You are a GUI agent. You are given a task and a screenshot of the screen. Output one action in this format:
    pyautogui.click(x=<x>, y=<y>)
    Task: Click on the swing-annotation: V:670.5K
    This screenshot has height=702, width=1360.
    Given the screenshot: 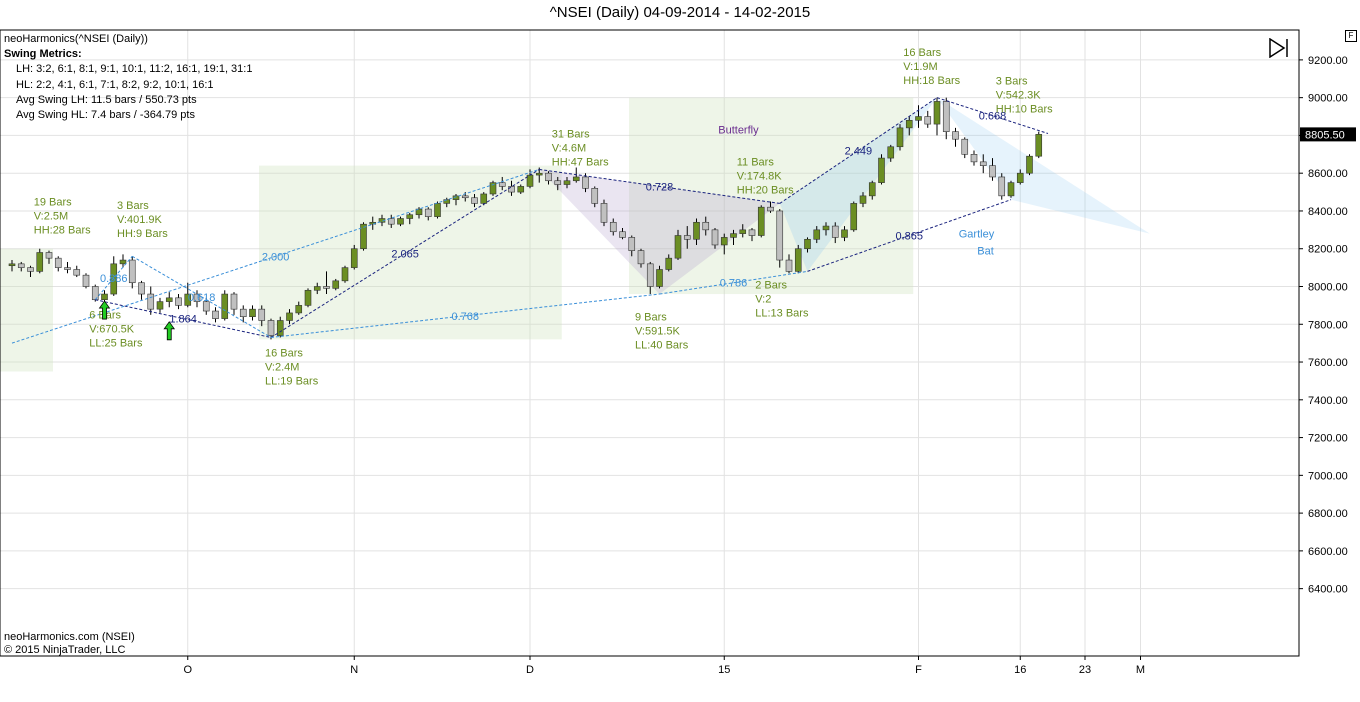 What is the action you would take?
    pyautogui.click(x=112, y=330)
    